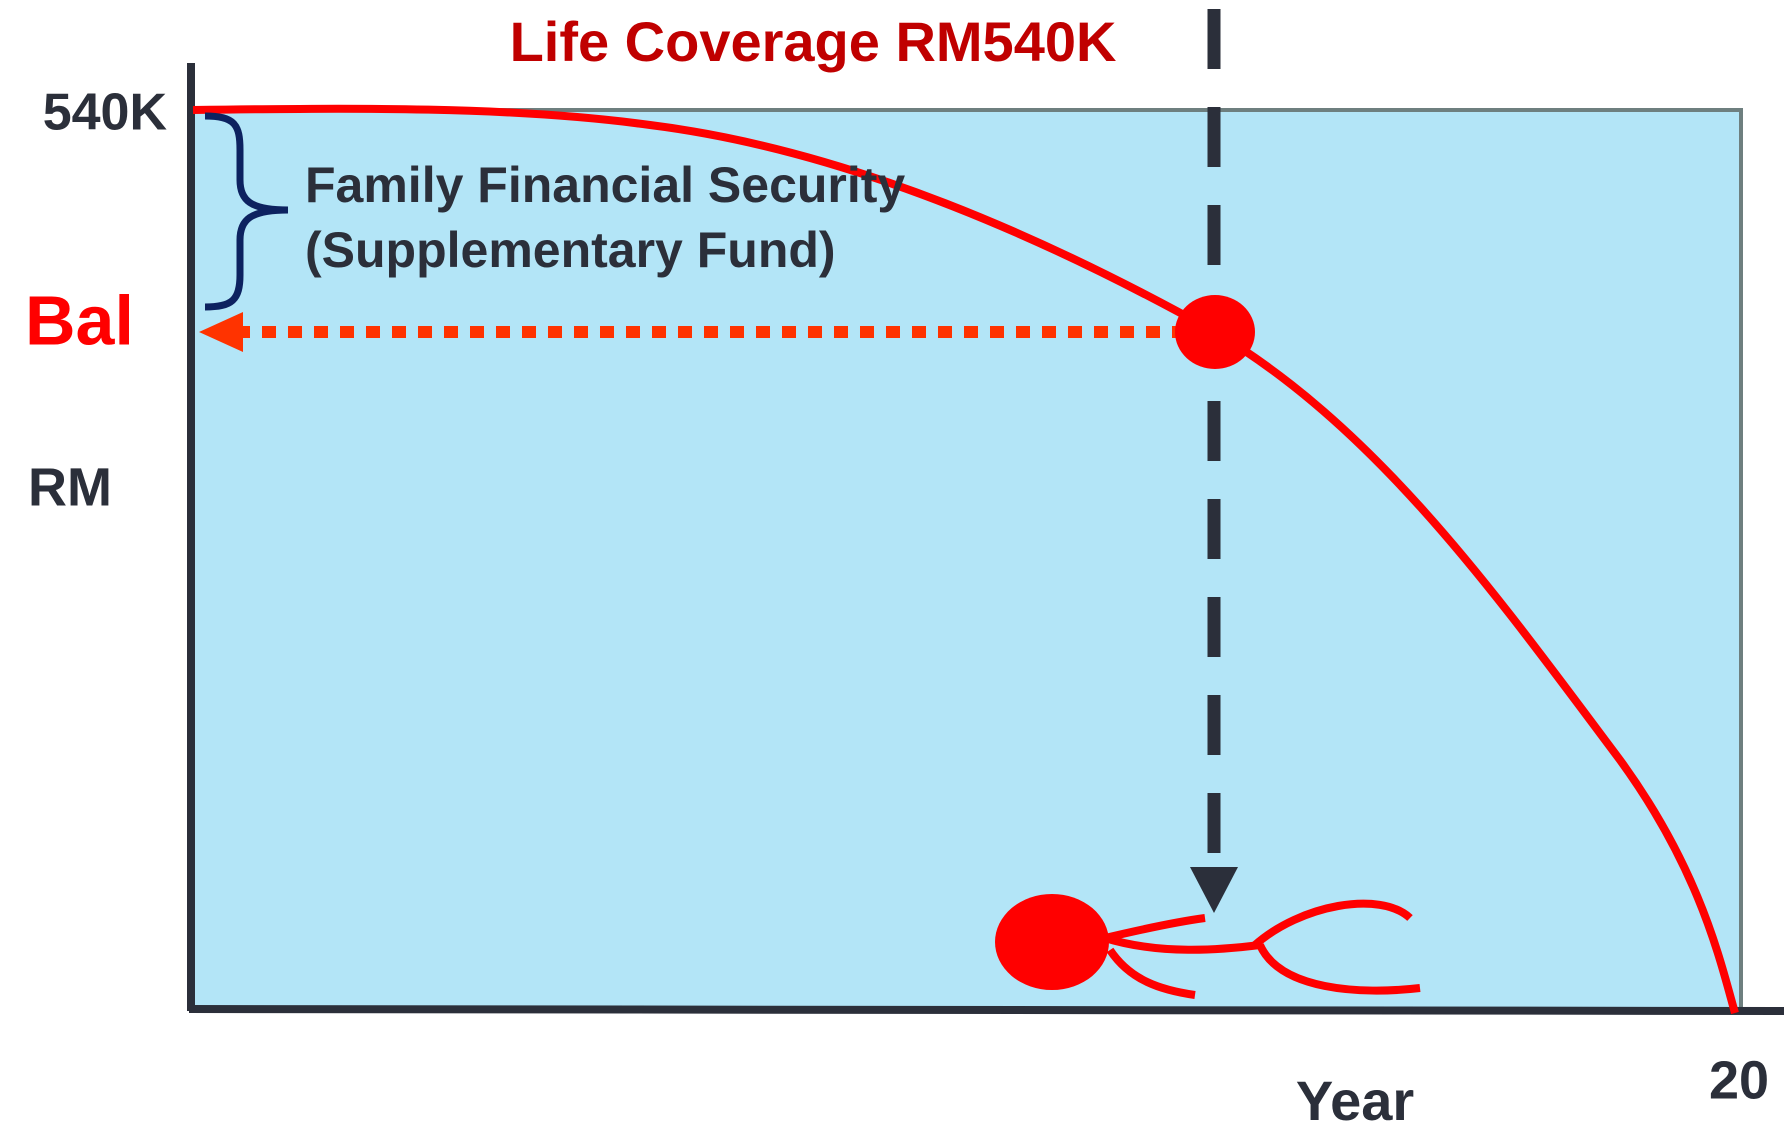  Describe the element at coordinates (1052, 942) in the screenshot. I see `figure-head` at that location.